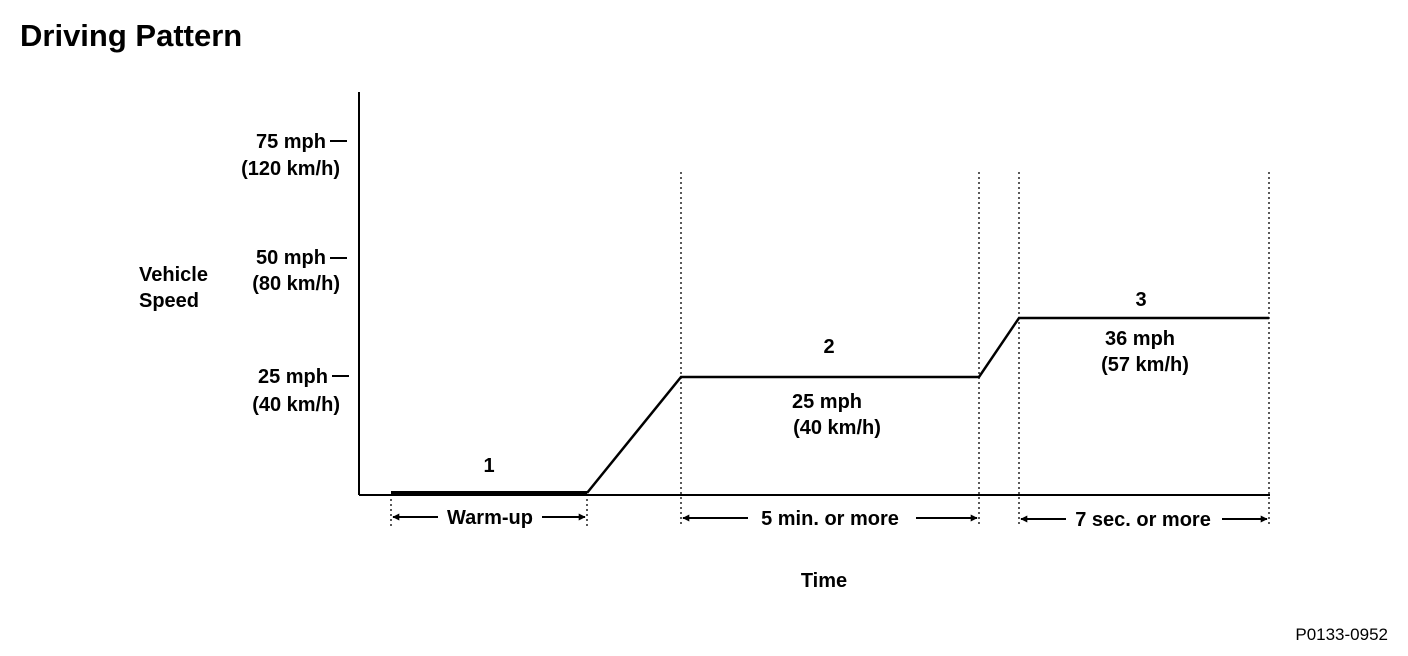 The height and width of the screenshot is (656, 1408). What do you see at coordinates (1140, 339) in the screenshot?
I see `phase-3-speed-mph: 36 mph` at bounding box center [1140, 339].